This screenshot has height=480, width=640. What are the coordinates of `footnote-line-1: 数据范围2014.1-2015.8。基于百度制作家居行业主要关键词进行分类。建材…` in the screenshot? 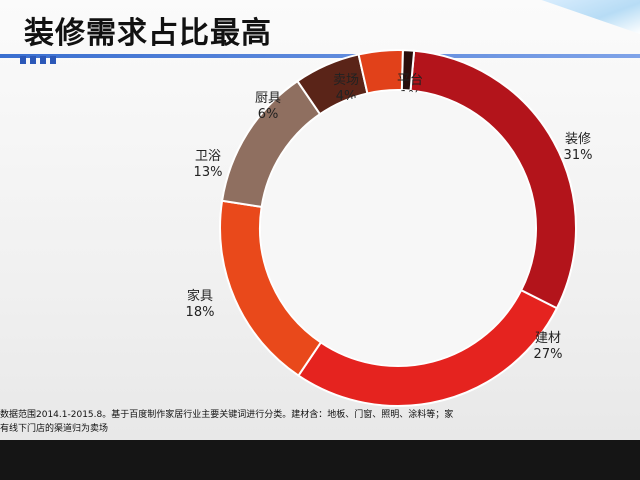 It's located at (227, 415).